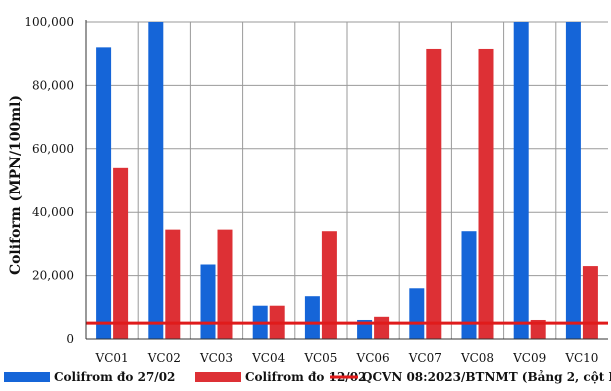 Image resolution: width=611 pixels, height=391 pixels. I want to click on y-tick-label: 80,000, so click(53, 85).